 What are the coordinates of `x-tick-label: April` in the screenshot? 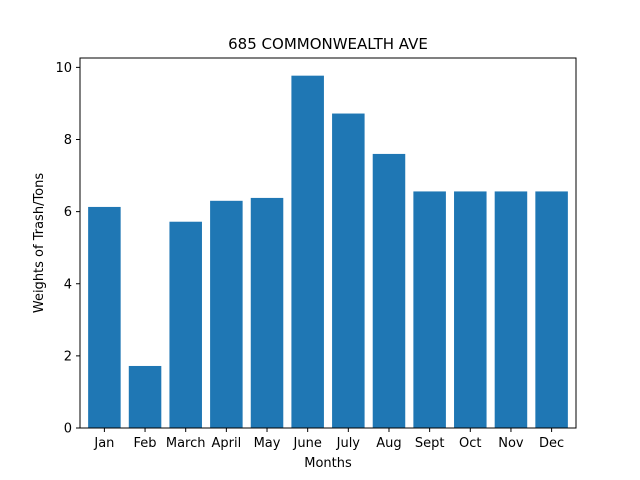 It's located at (227, 443).